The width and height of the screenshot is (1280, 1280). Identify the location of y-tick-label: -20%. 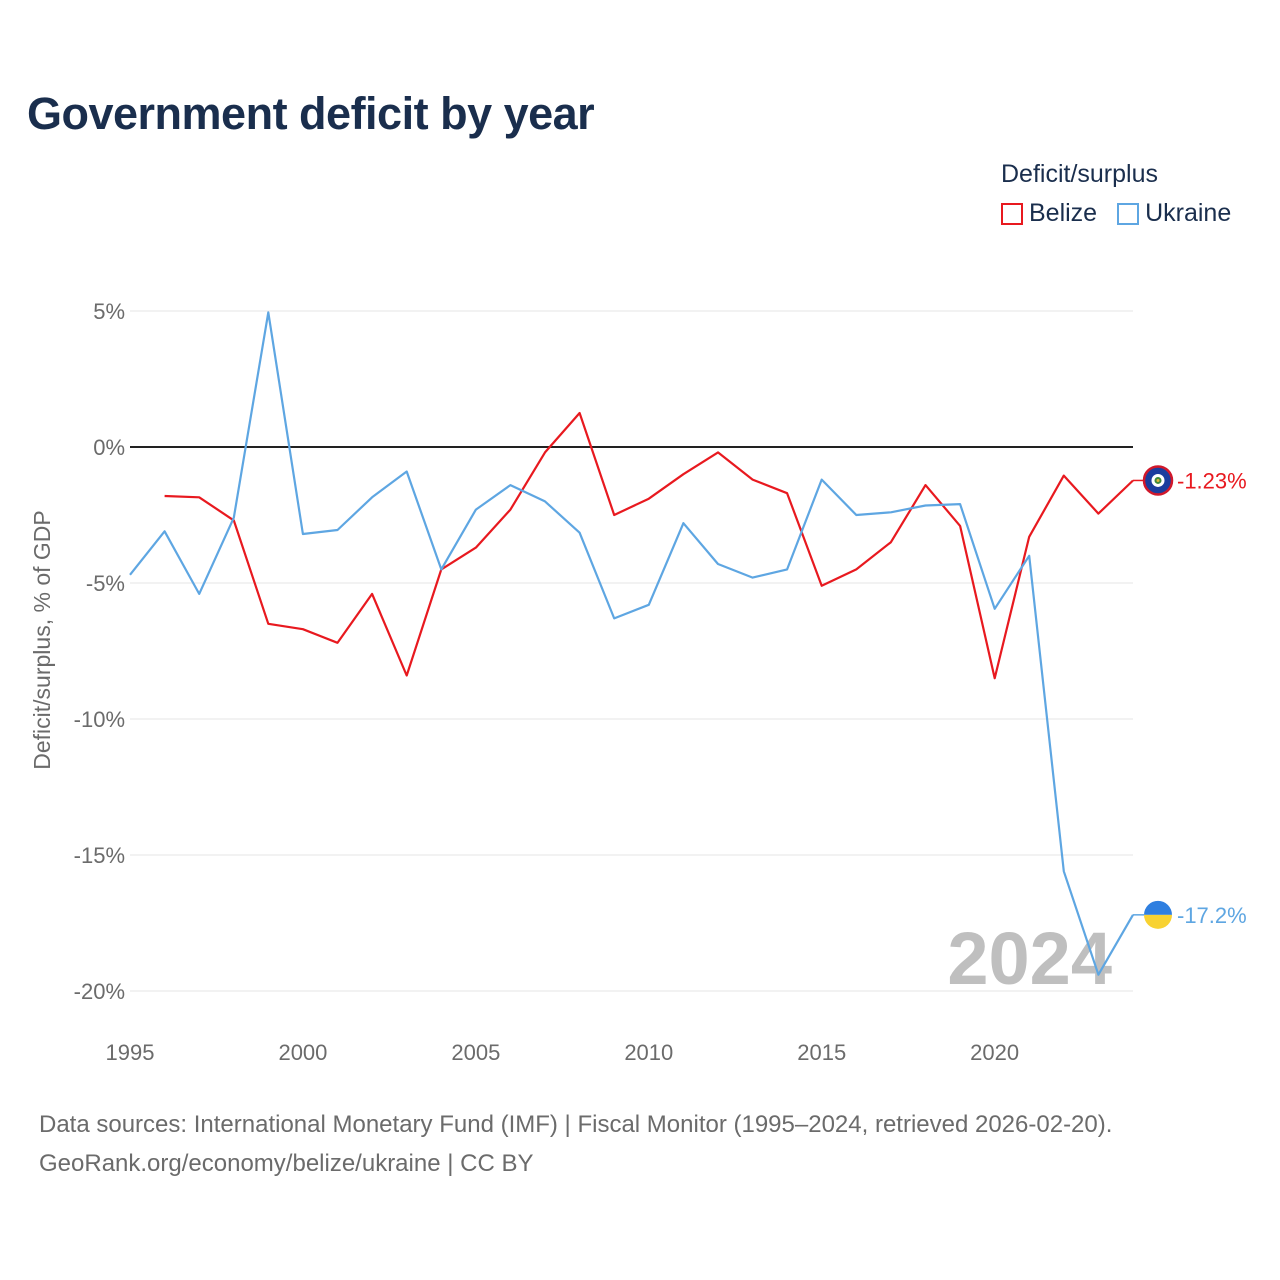
(99, 991).